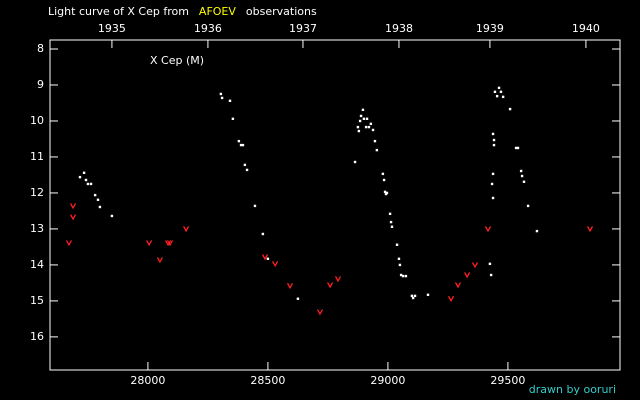 Image resolution: width=640 pixels, height=400 pixels. I want to click on annotation: X Cep (M), so click(177, 60).